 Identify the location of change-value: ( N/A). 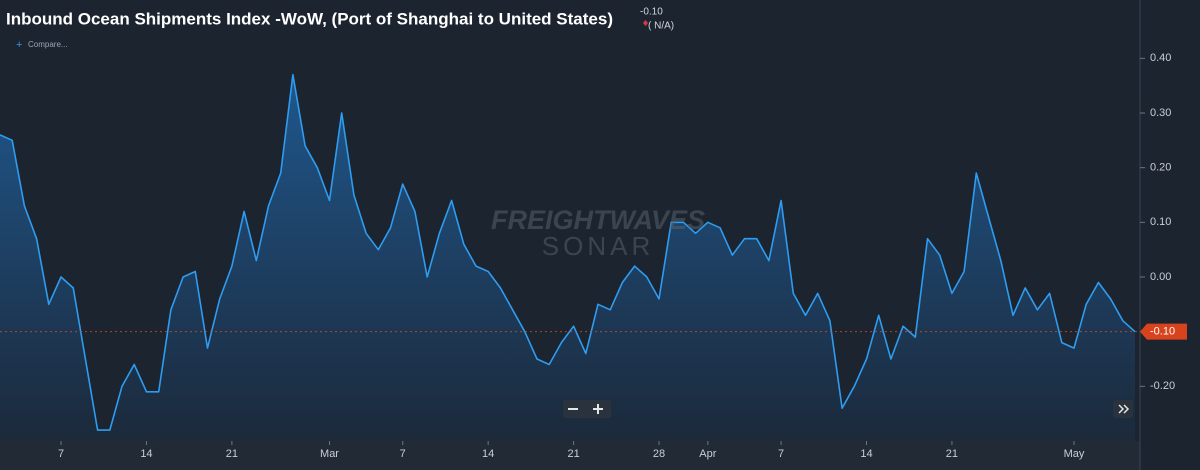
(661, 26).